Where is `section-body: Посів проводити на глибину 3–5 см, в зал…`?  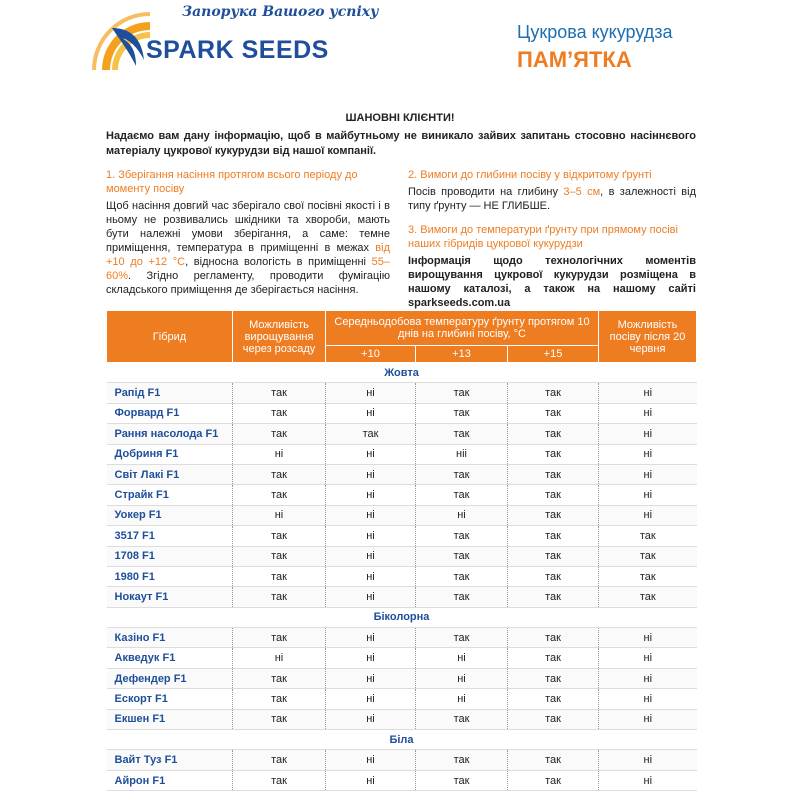 section-body: Посів проводити на глибину 3–5 см, в зал… is located at coordinates (552, 199).